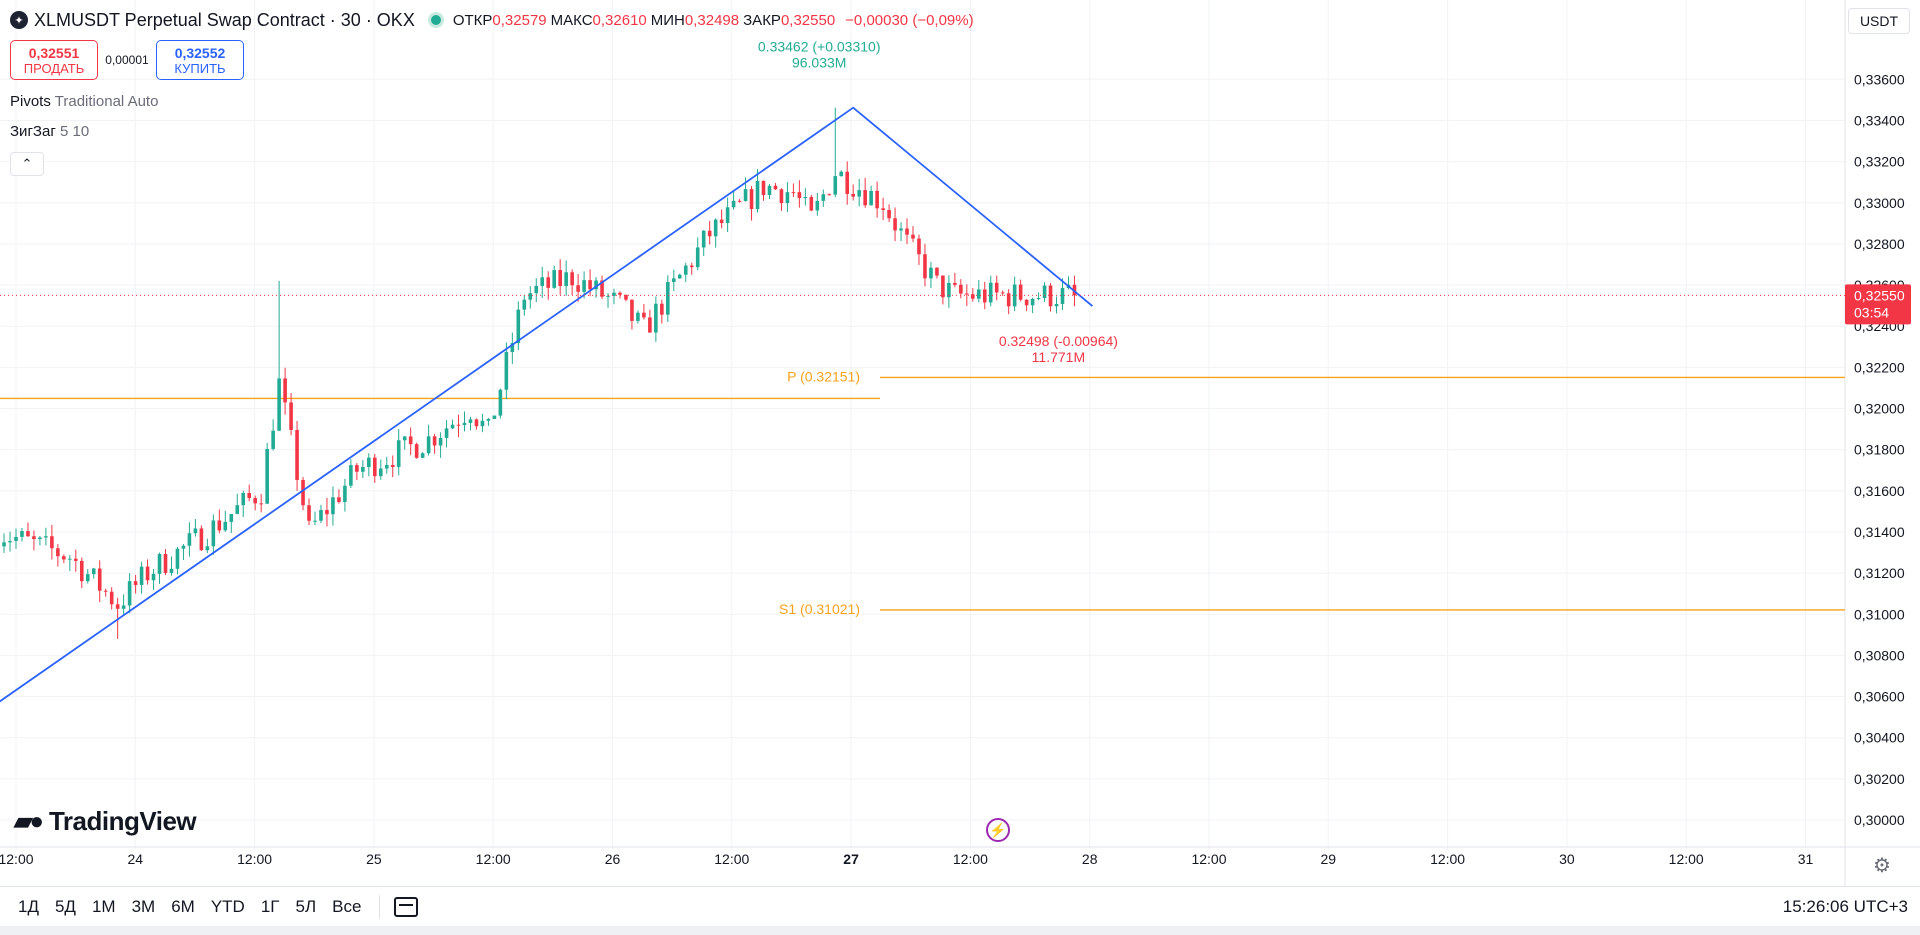 Image resolution: width=1920 pixels, height=935 pixels. Describe the element at coordinates (619, 20) in the screenshot. I see `high-value: 0,32610` at that location.